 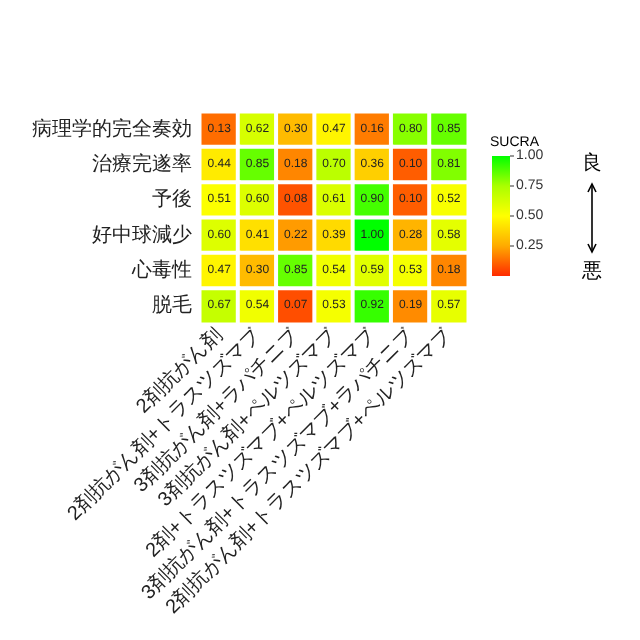 I want to click on text: 良, so click(x=592, y=163).